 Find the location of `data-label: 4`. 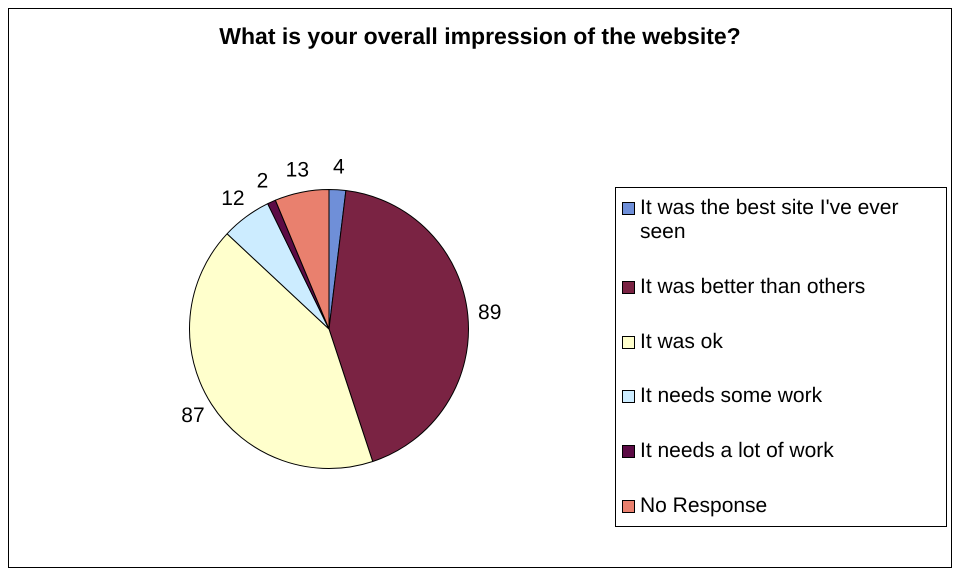

data-label: 4 is located at coordinates (338, 167).